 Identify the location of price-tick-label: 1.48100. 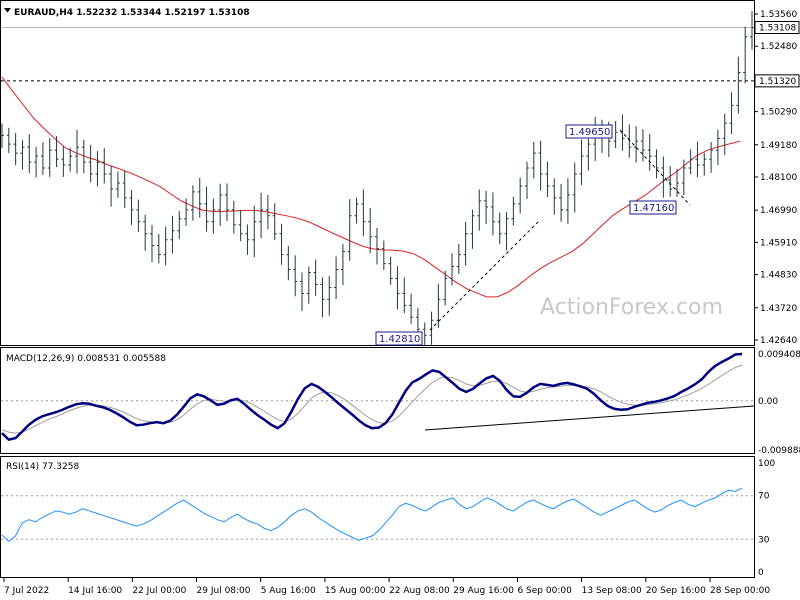
(778, 178).